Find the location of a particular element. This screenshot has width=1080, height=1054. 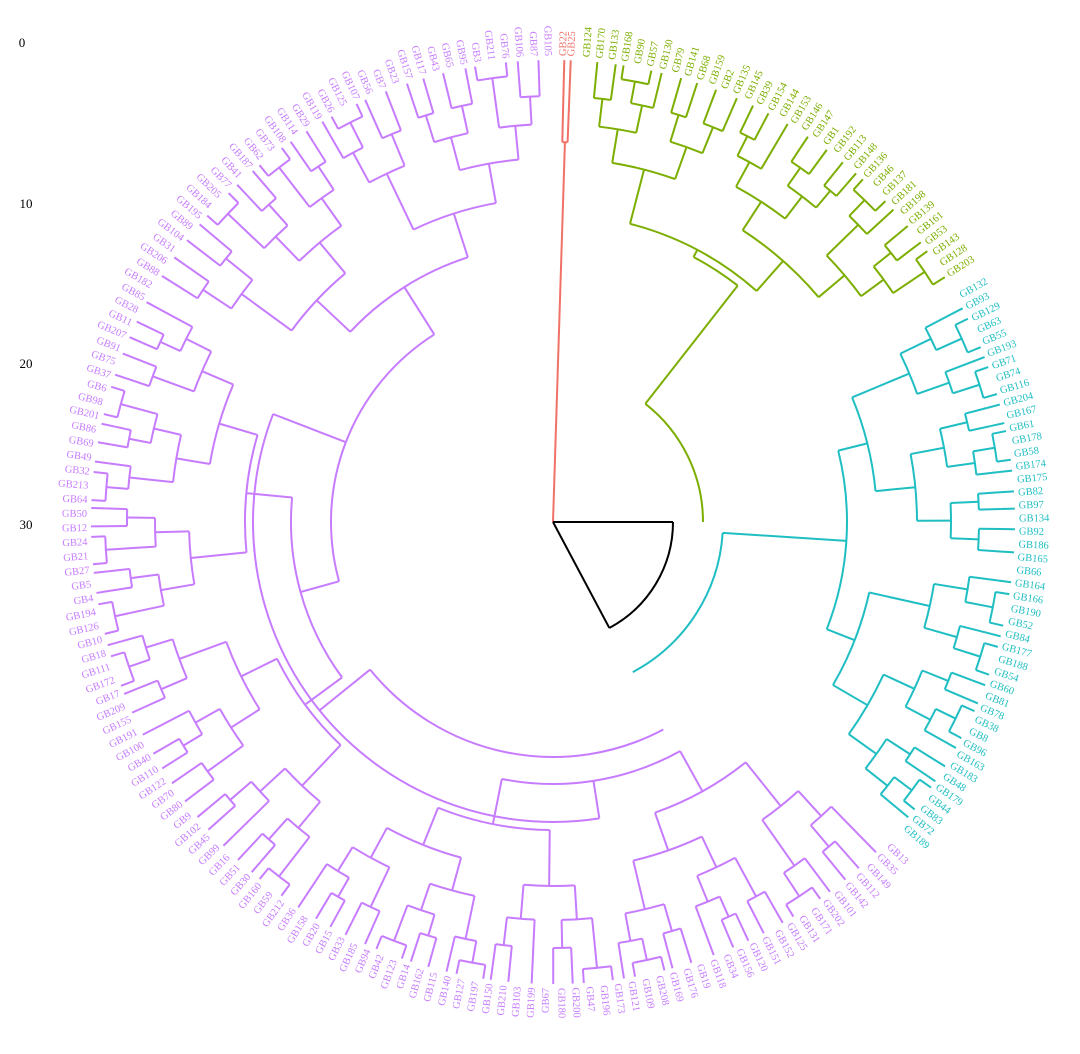

leaf-label: GB134 is located at coordinates (1034, 518).